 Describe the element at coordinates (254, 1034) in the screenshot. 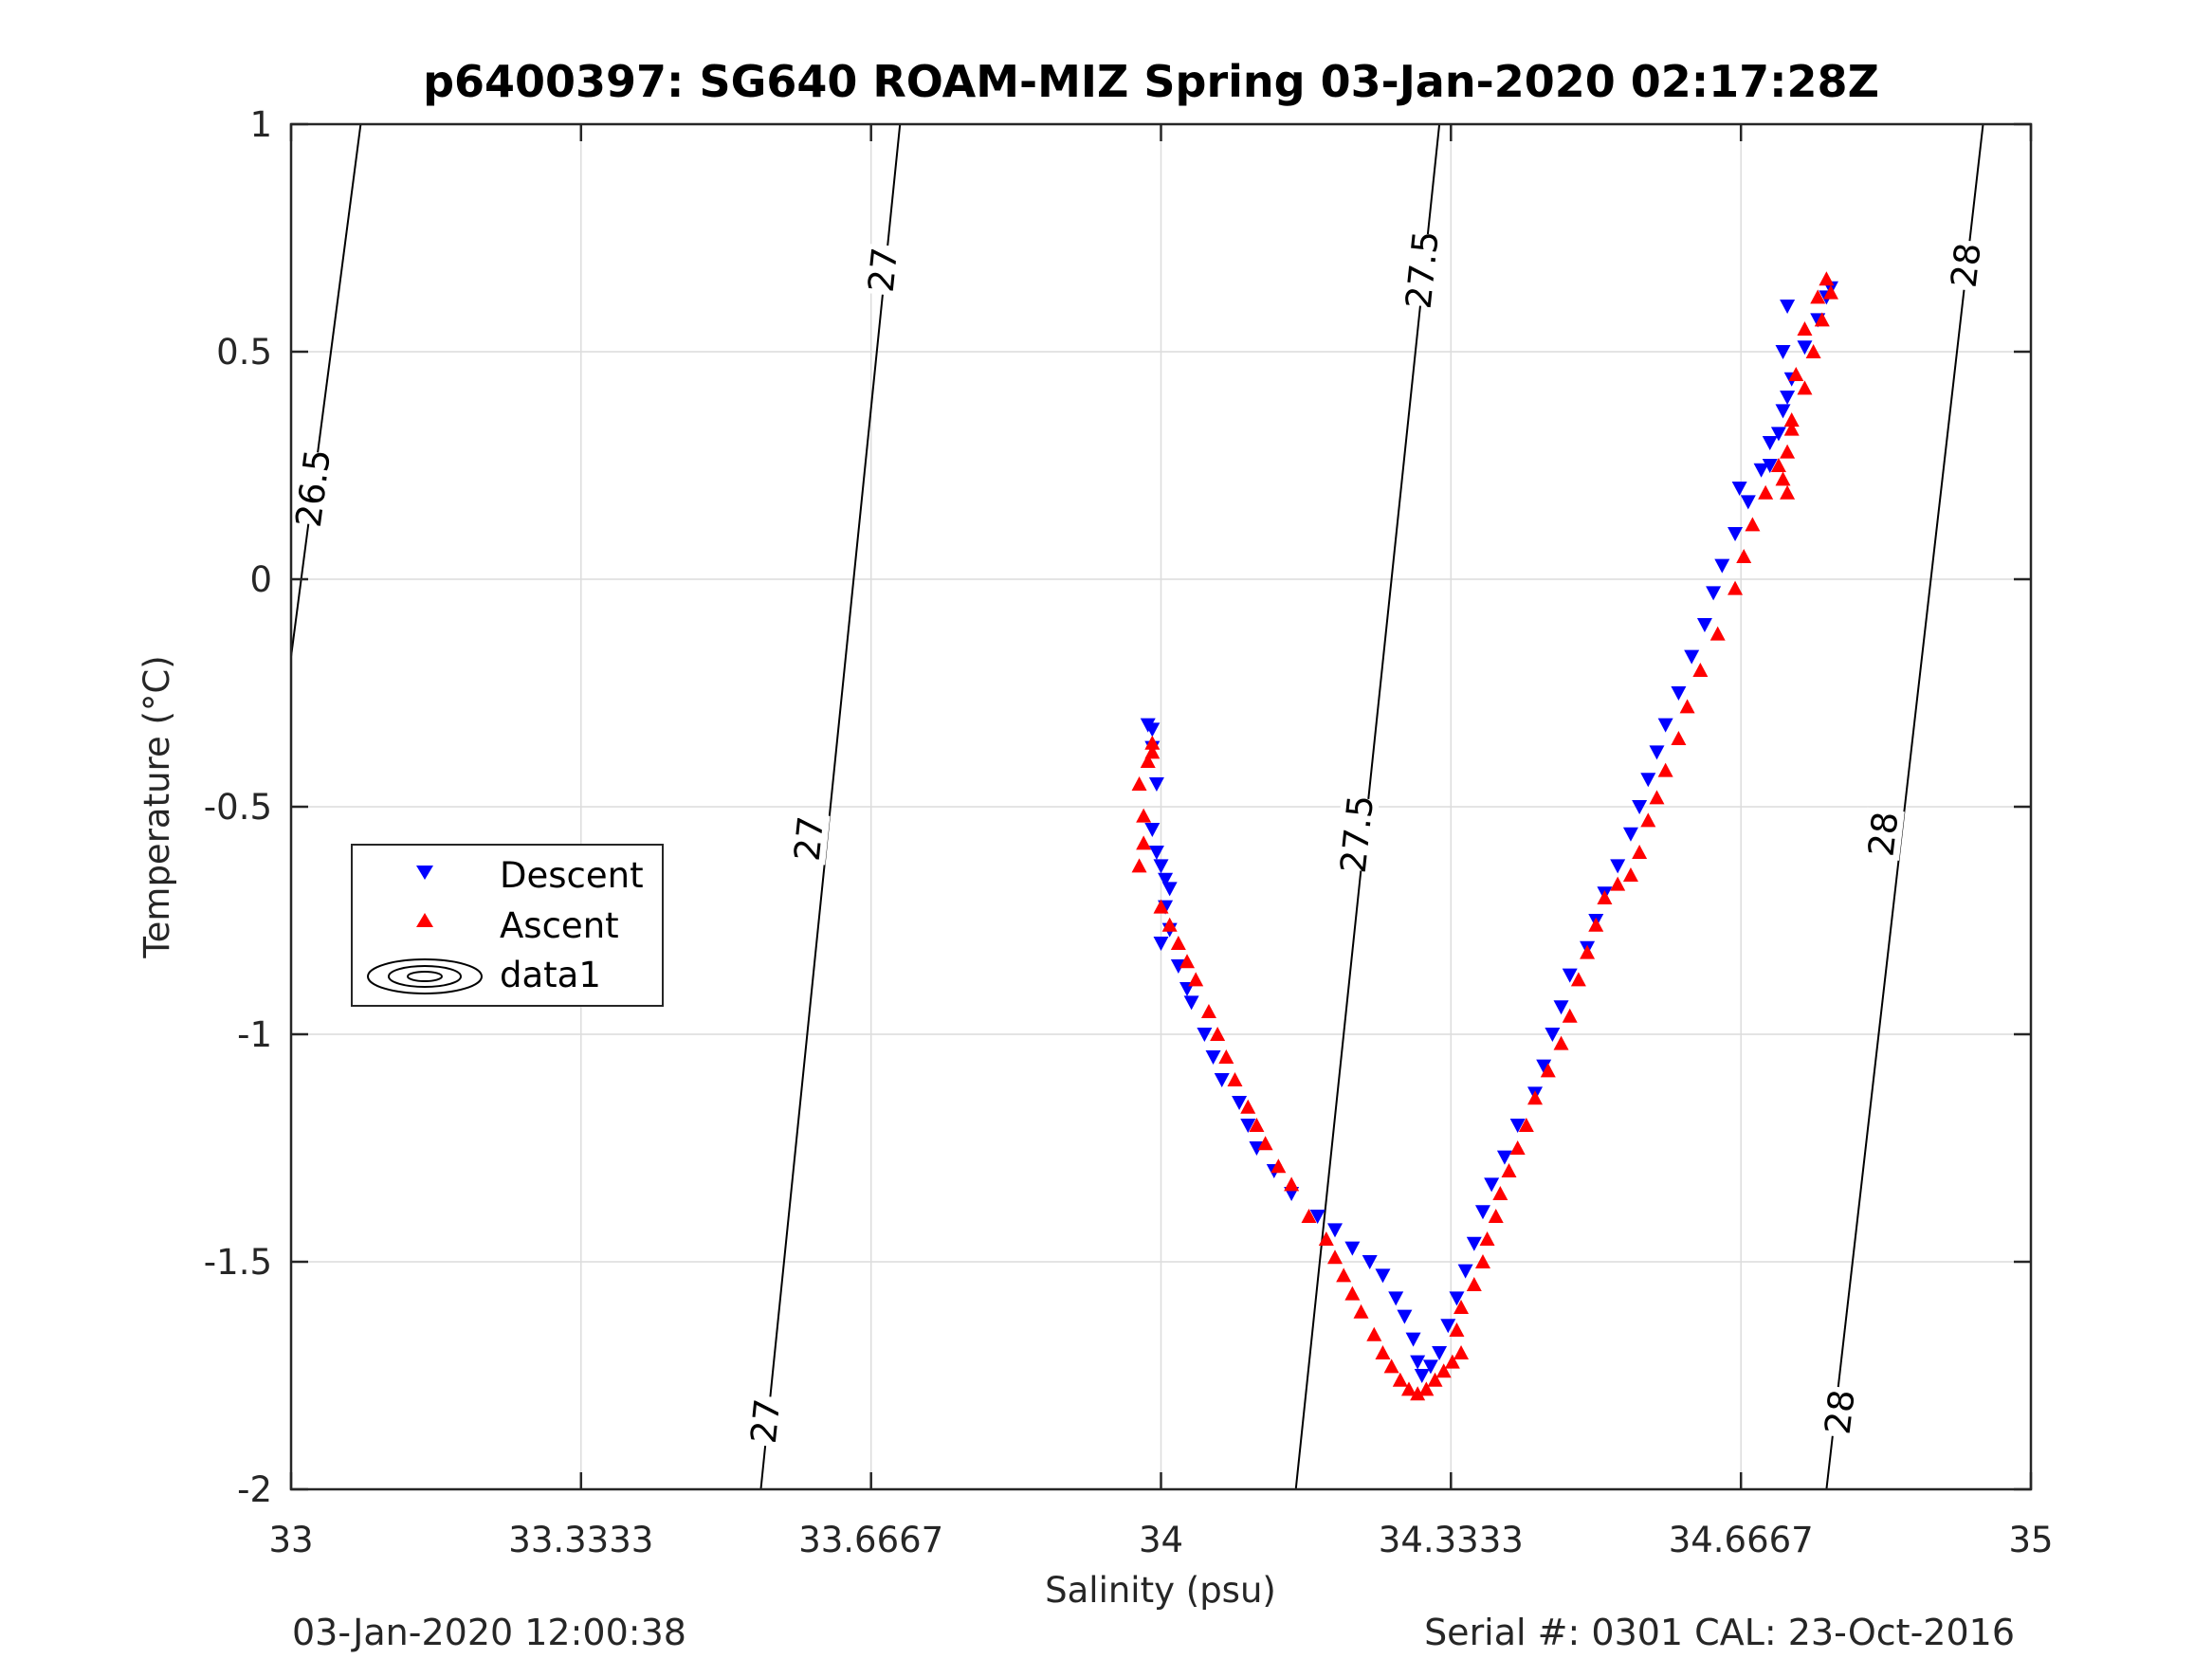

I see `y-tick-label: -1` at that location.